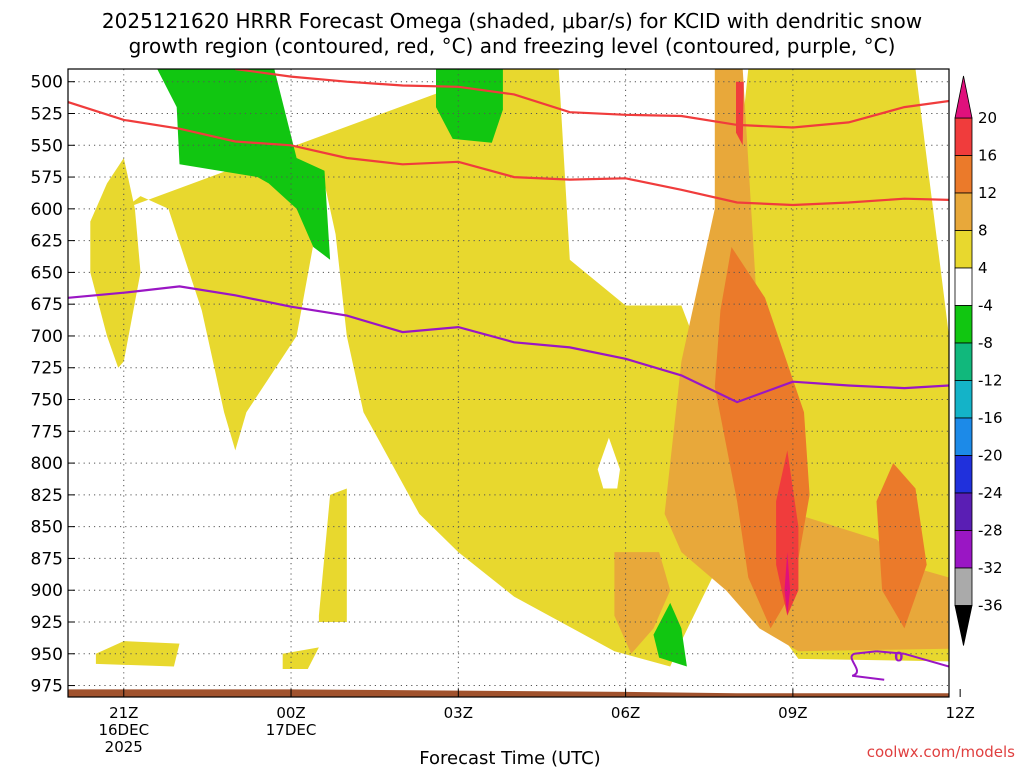  Describe the element at coordinates (123, 730) in the screenshot. I see `xtick-label-16DEC: 16DEC` at that location.